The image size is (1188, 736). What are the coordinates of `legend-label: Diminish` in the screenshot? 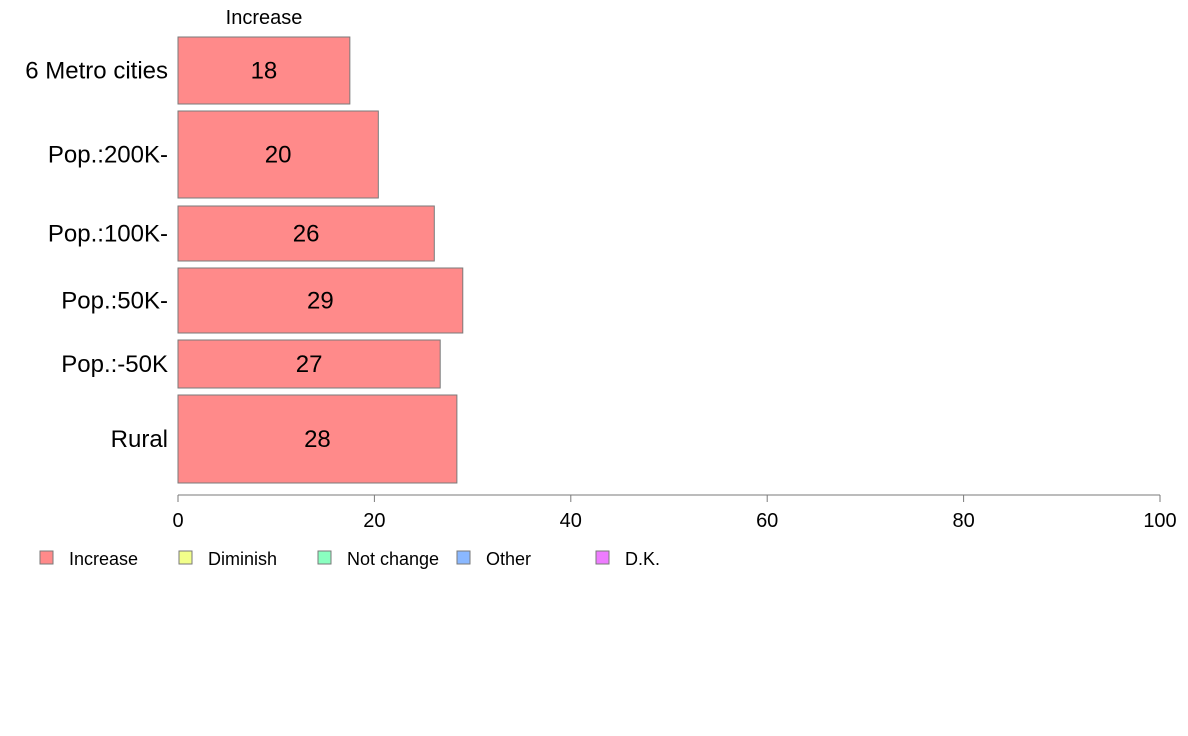 It's located at (242, 559).